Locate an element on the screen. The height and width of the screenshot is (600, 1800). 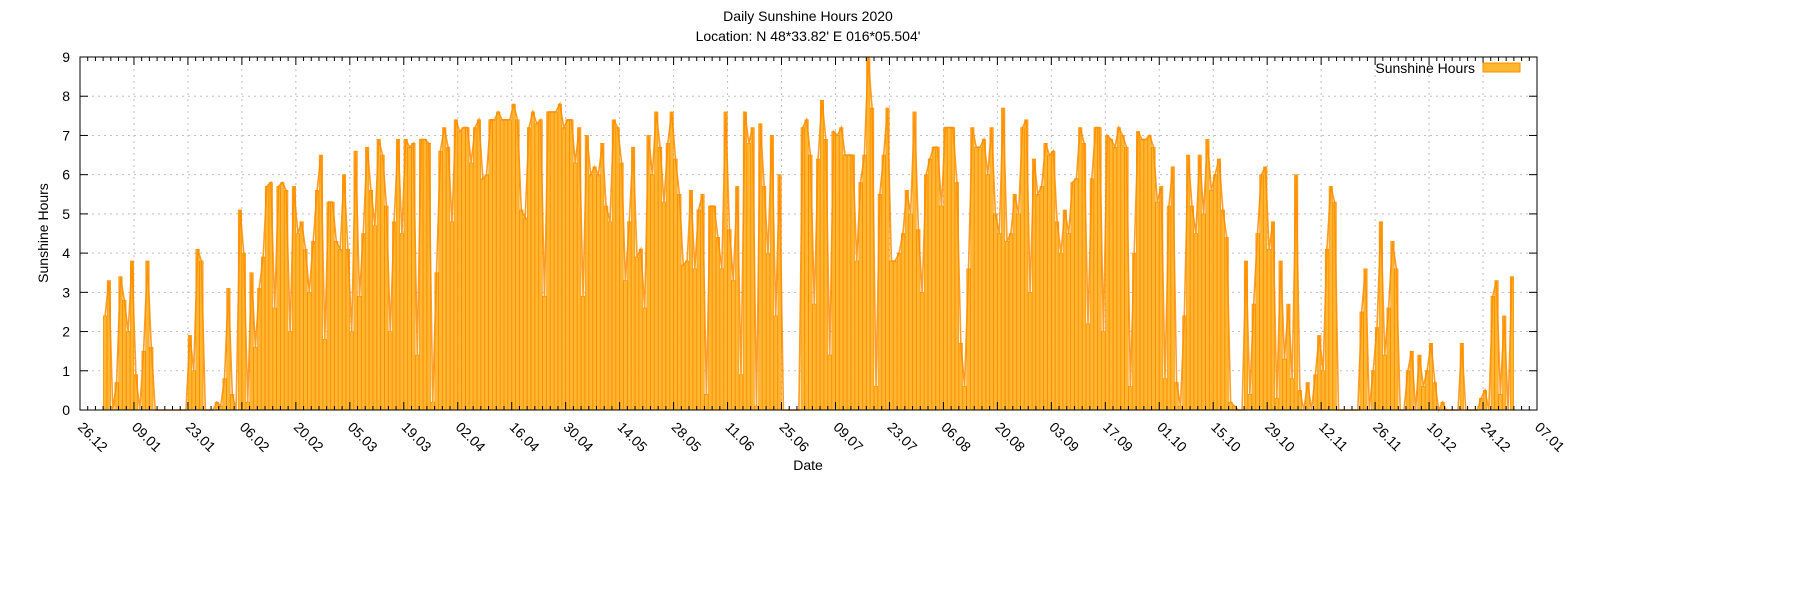
y-tick-label: 8 is located at coordinates (66, 96).